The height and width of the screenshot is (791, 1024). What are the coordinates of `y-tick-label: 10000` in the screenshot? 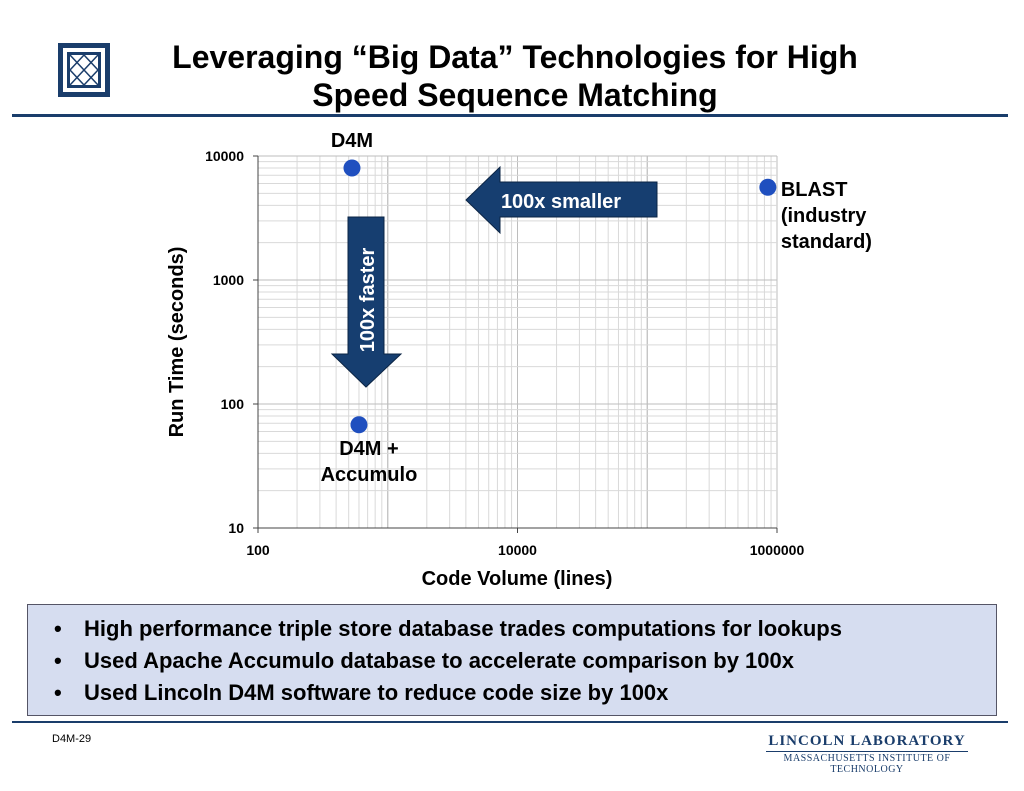 It's located at (224, 156).